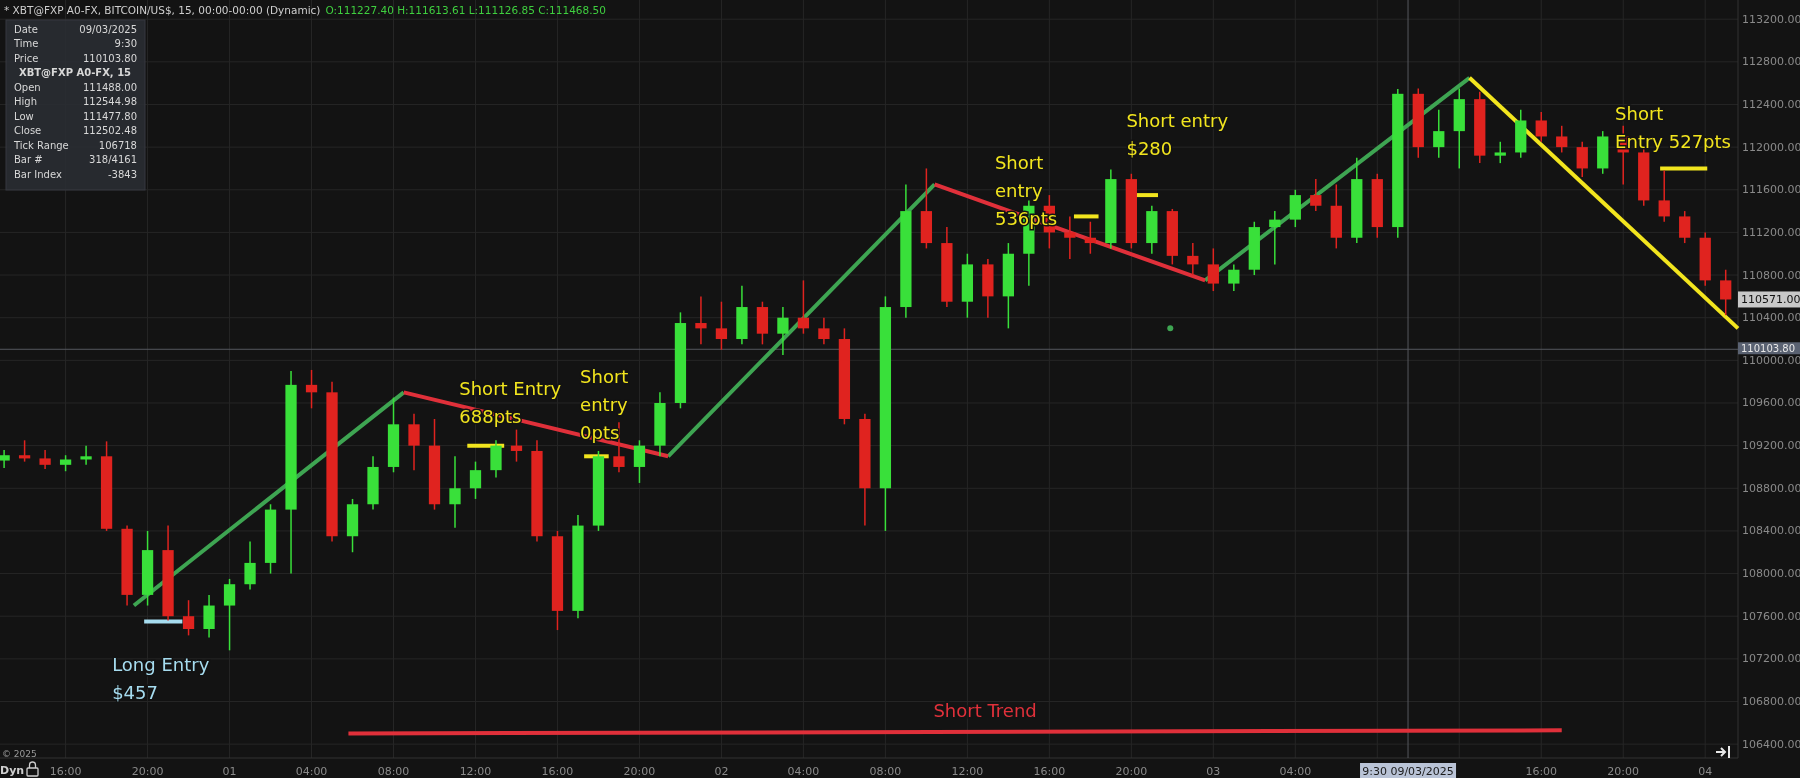 Image resolution: width=1800 pixels, height=778 pixels. Describe the element at coordinates (26, 29) in the screenshot. I see `annotation: Date` at that location.